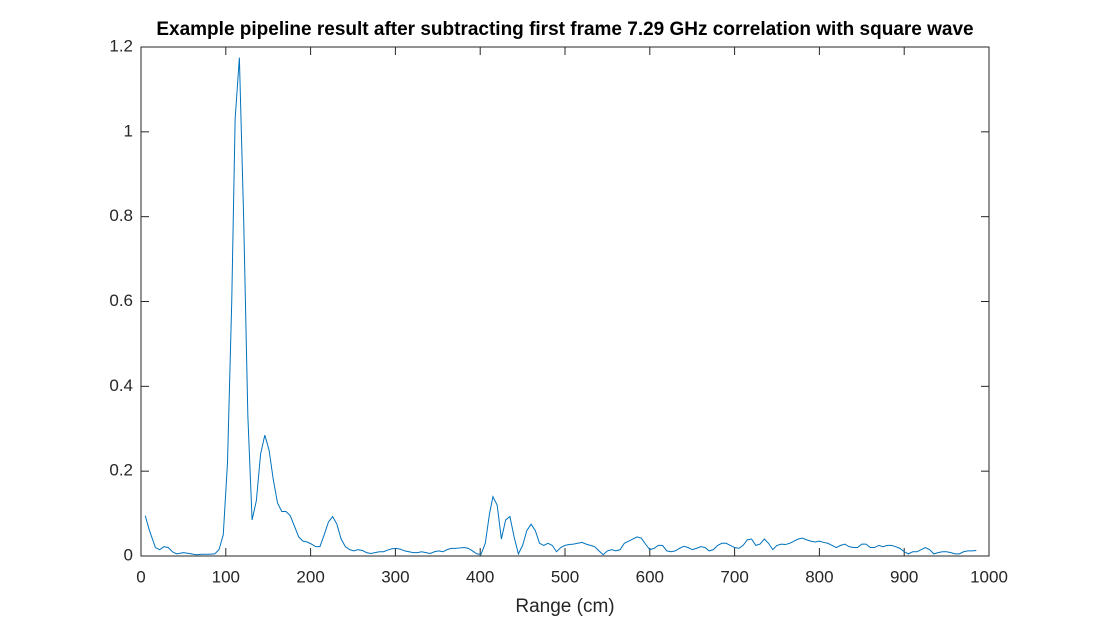  What do you see at coordinates (565, 576) in the screenshot?
I see `x-tick-label: 500` at bounding box center [565, 576].